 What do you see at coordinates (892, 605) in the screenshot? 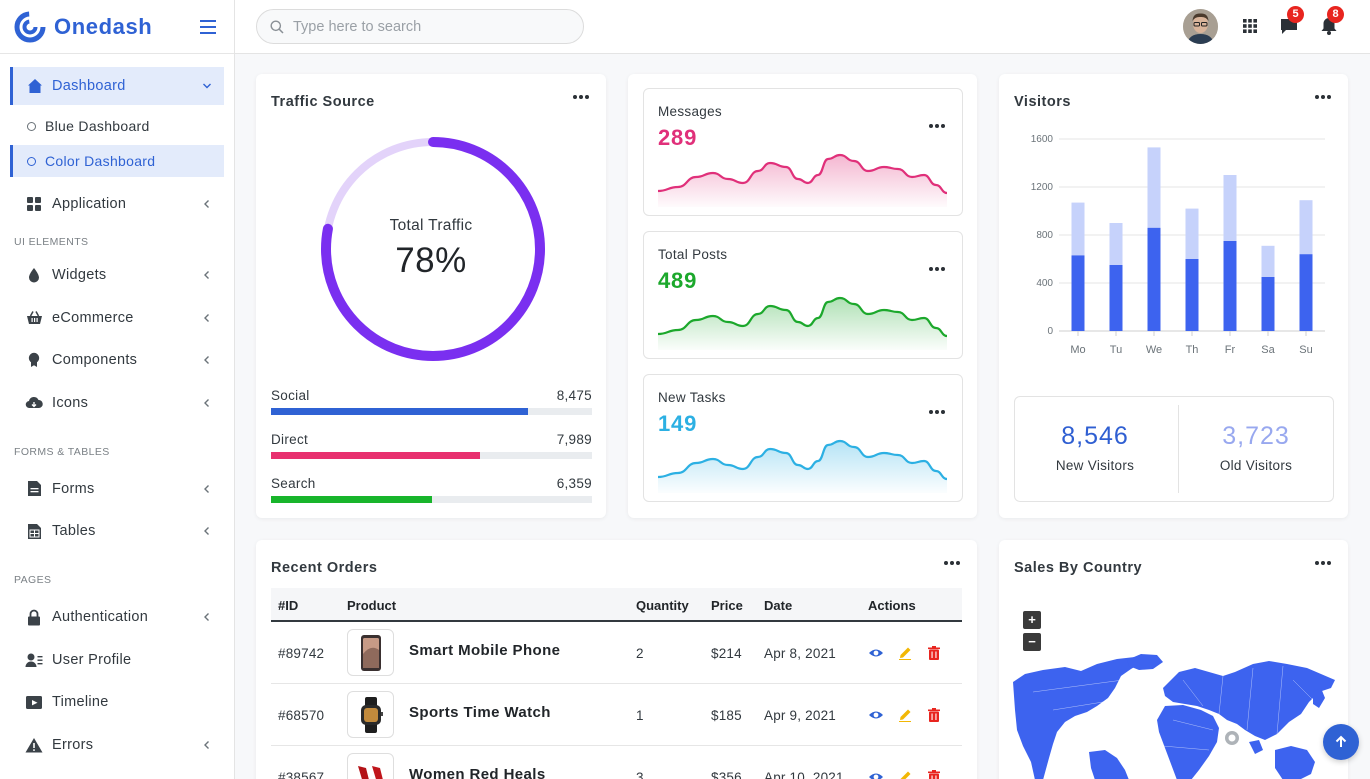
I see `col-actions: Actions` at bounding box center [892, 605].